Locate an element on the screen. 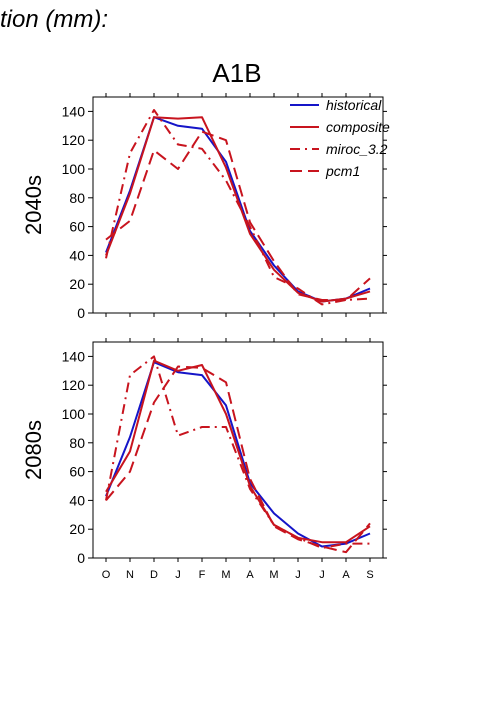  row-label: 2080s is located at coordinates (33, 450).